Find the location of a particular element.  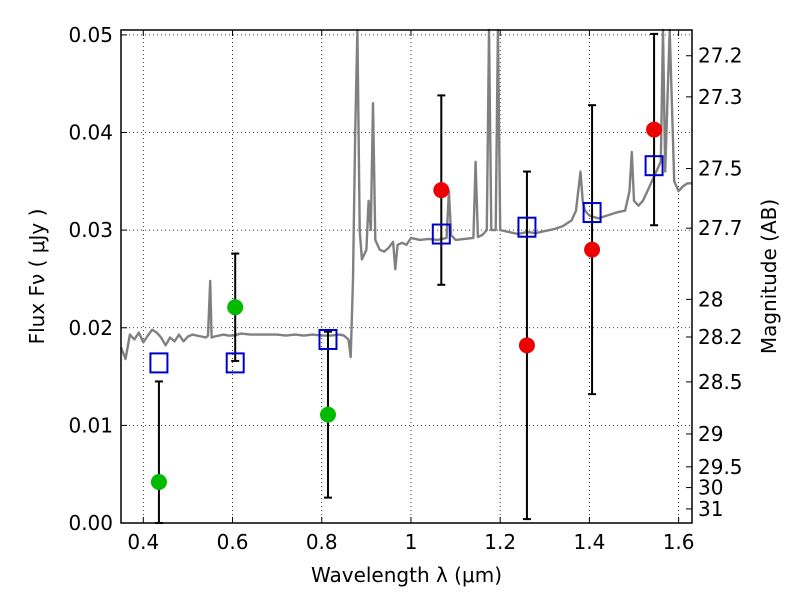

mag-tick-label: 31 is located at coordinates (710, 509).